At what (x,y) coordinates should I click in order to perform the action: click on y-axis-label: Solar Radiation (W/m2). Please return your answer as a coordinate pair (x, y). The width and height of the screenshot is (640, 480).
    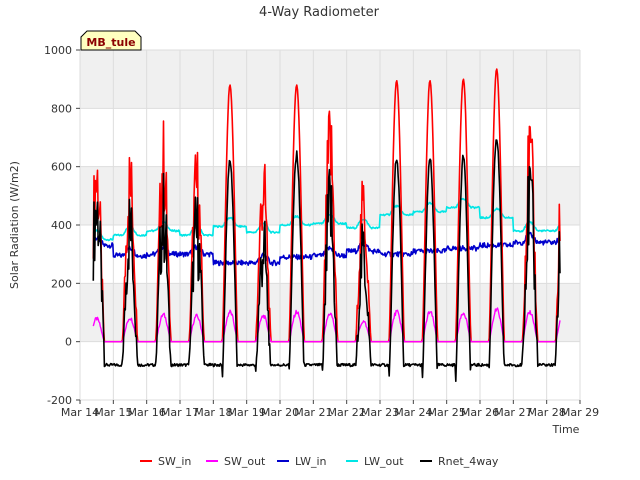
    Looking at the image, I should click on (14, 225).